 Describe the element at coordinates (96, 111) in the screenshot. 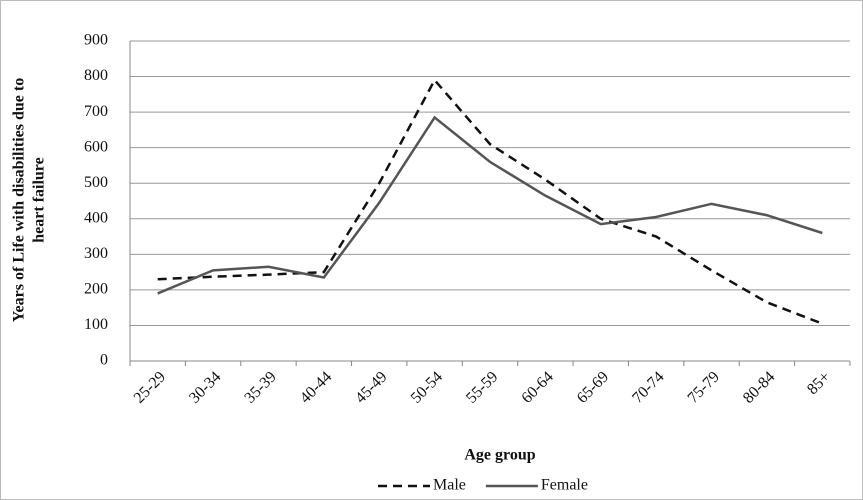

I see `y-tick-label: 700` at that location.